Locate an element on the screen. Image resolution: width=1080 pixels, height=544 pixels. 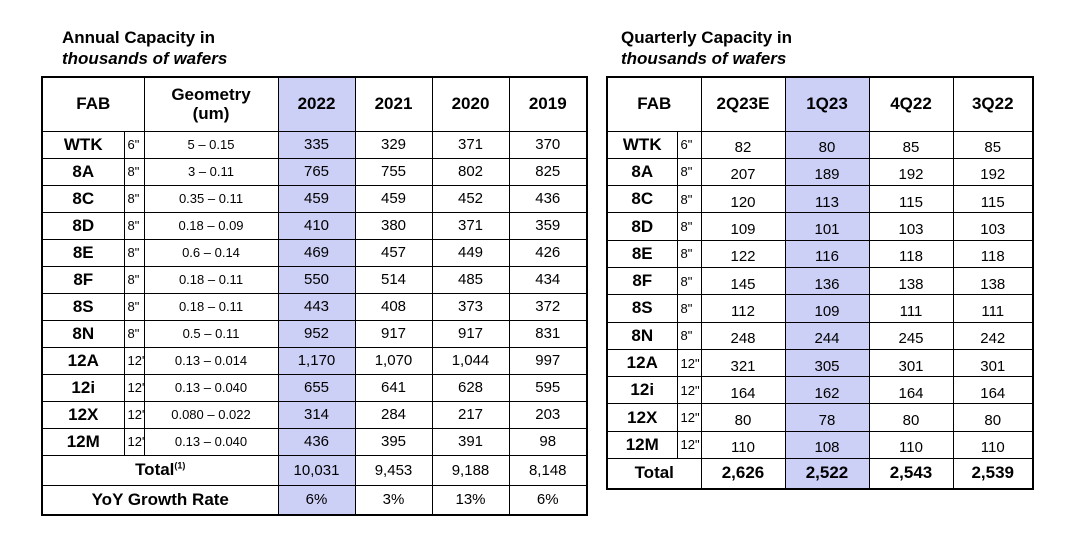
annual-table-row: 8A 8" 3 – 0.11 765 755 802 825 is located at coordinates (314, 171).